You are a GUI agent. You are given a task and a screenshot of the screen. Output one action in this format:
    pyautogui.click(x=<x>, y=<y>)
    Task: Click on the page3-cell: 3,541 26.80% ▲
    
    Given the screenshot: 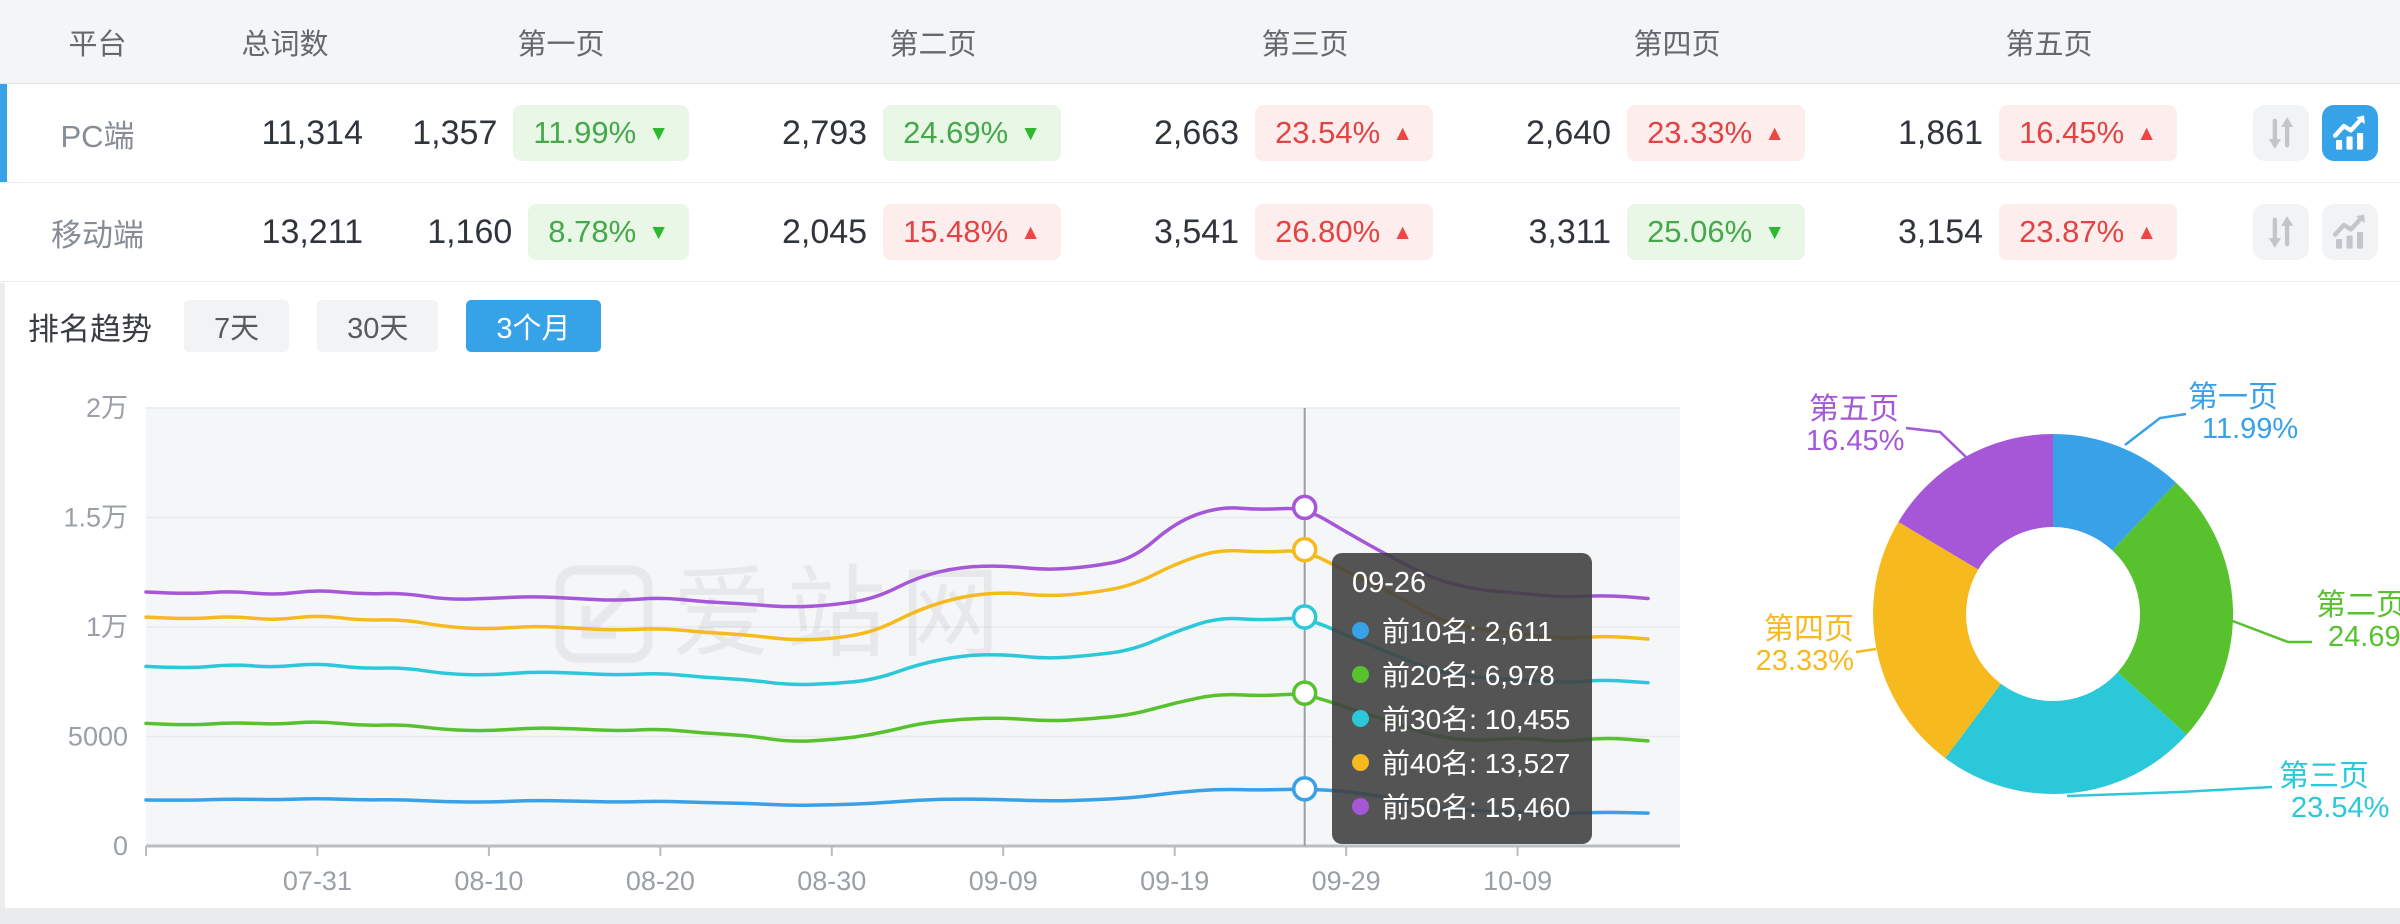 What is the action you would take?
    pyautogui.click(x=1305, y=232)
    